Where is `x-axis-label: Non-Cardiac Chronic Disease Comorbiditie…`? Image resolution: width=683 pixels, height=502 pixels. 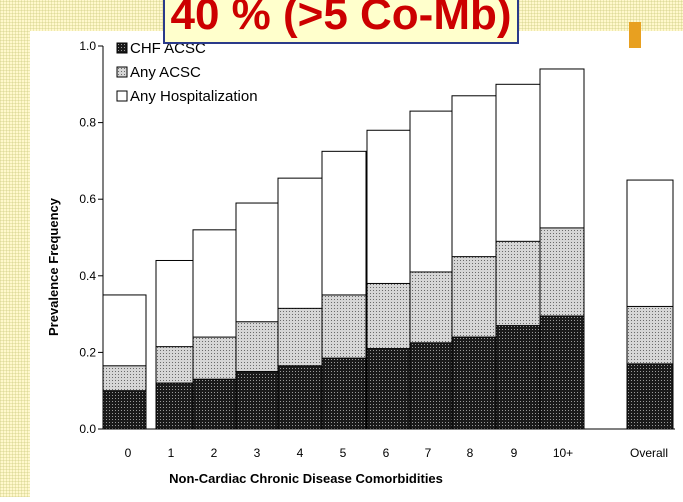 x-axis-label: Non-Cardiac Chronic Disease Comorbiditie… is located at coordinates (306, 478).